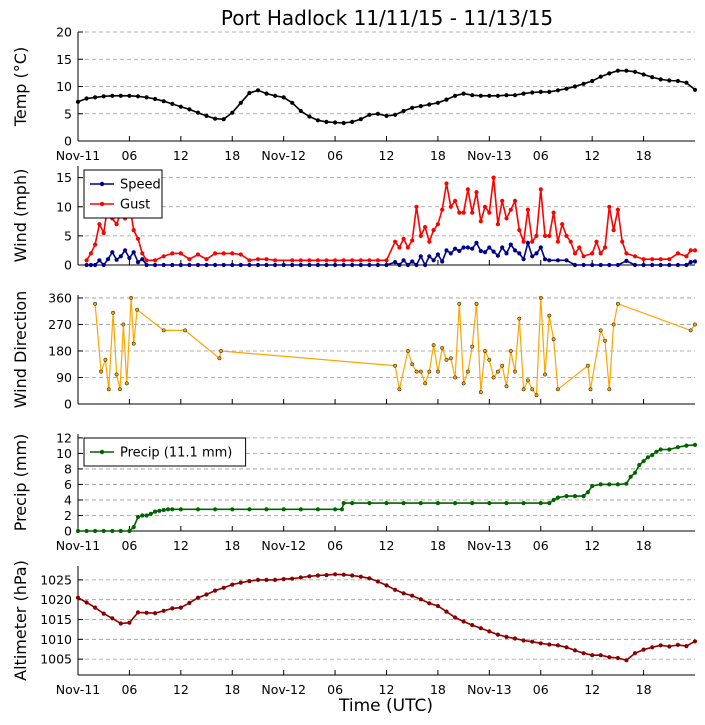 The width and height of the screenshot is (705, 725). Describe the element at coordinates (354, 219) in the screenshot. I see `panel-wind: 0 5 10 15 Wind (mph) Speed Gust` at that location.